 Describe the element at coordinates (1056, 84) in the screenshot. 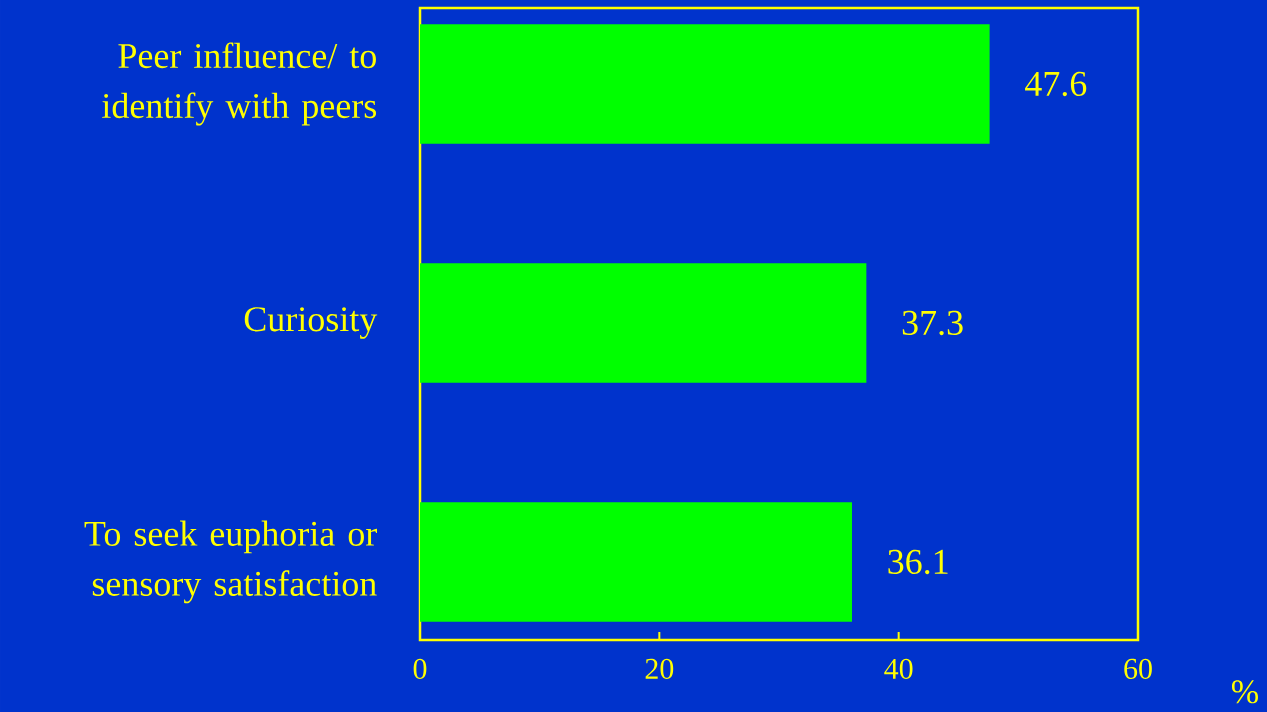

I see `data-label: 47.6` at that location.